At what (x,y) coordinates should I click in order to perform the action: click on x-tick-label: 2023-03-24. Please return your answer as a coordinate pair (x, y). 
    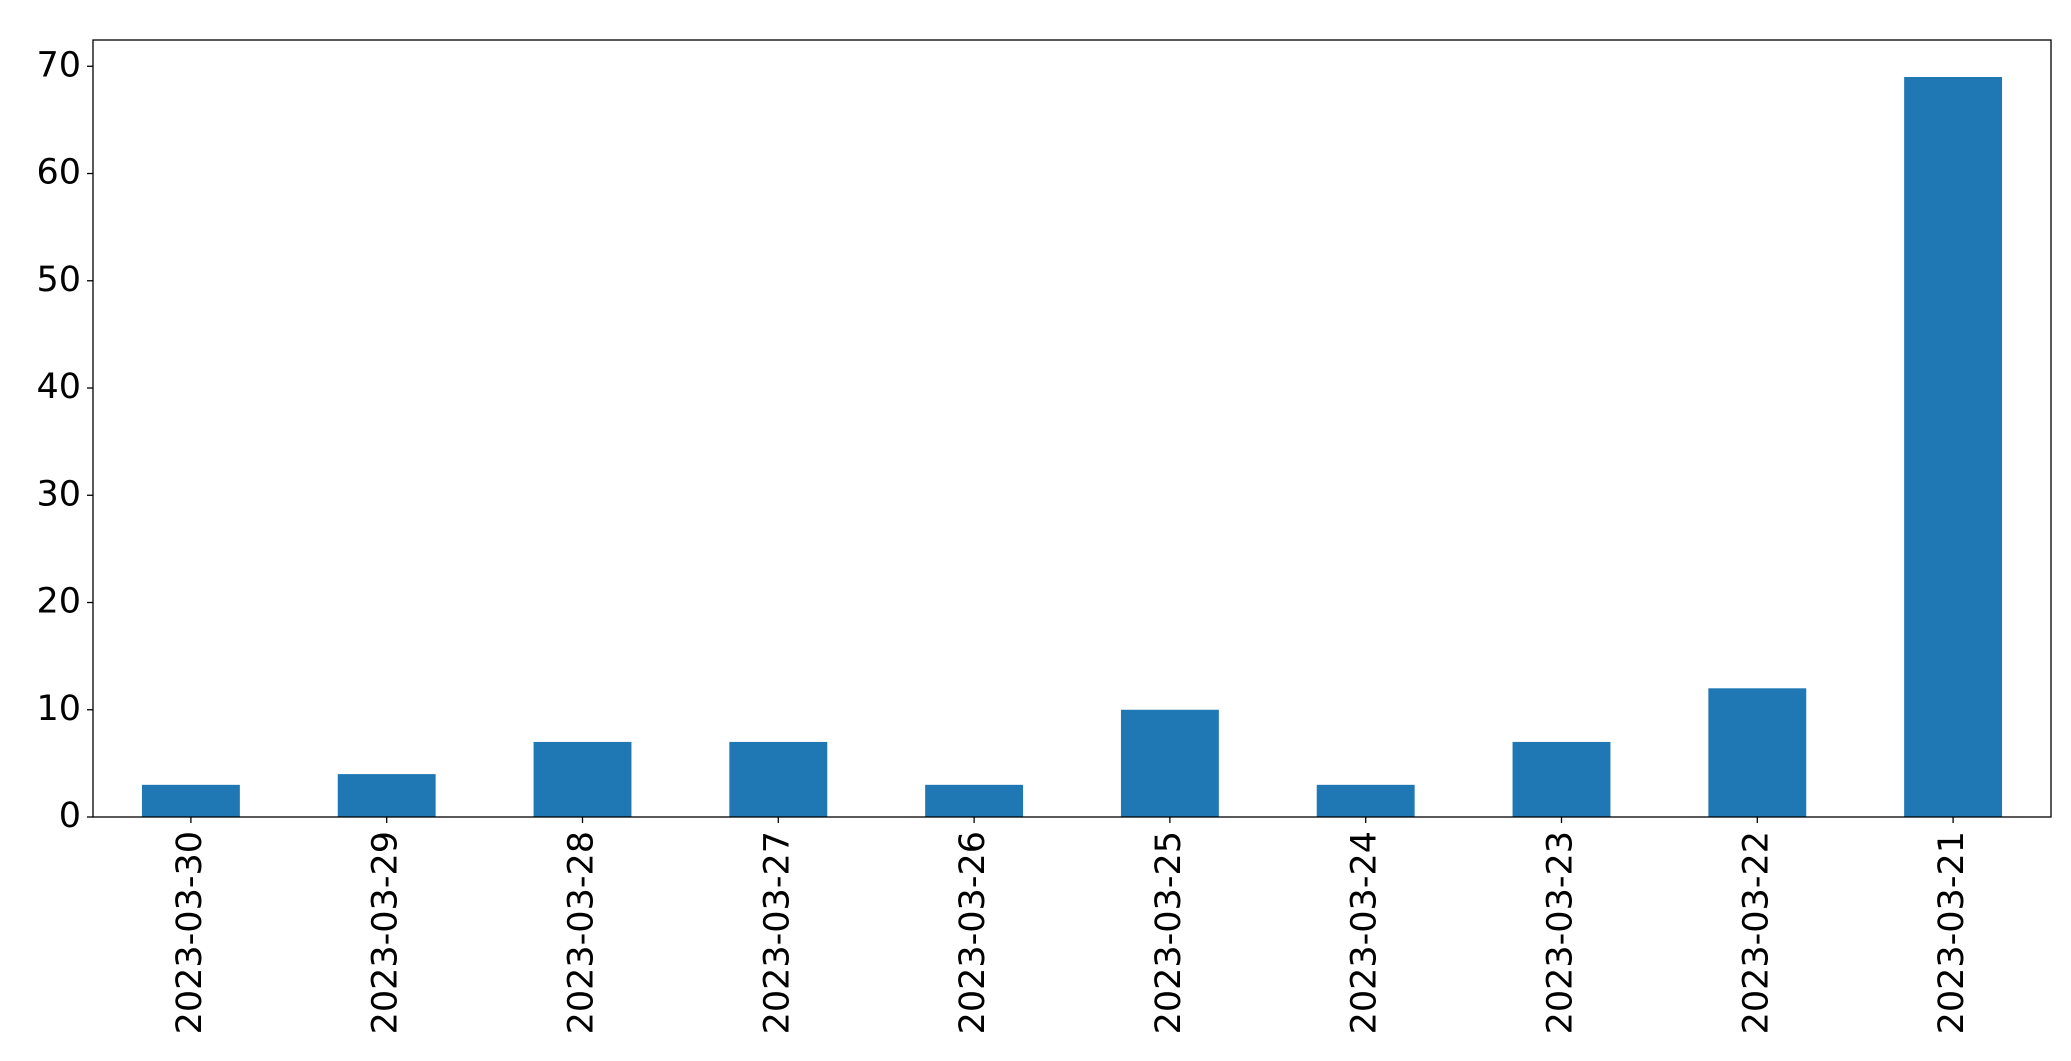
    Looking at the image, I should click on (1365, 932).